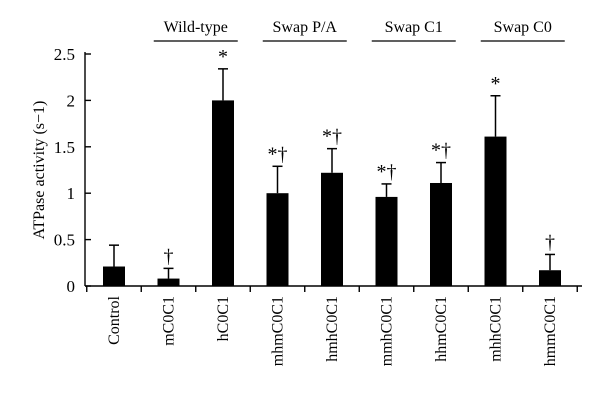 This screenshot has height=405, width=600. What do you see at coordinates (64, 54) in the screenshot?
I see `y-tick-label: 2.5` at bounding box center [64, 54].